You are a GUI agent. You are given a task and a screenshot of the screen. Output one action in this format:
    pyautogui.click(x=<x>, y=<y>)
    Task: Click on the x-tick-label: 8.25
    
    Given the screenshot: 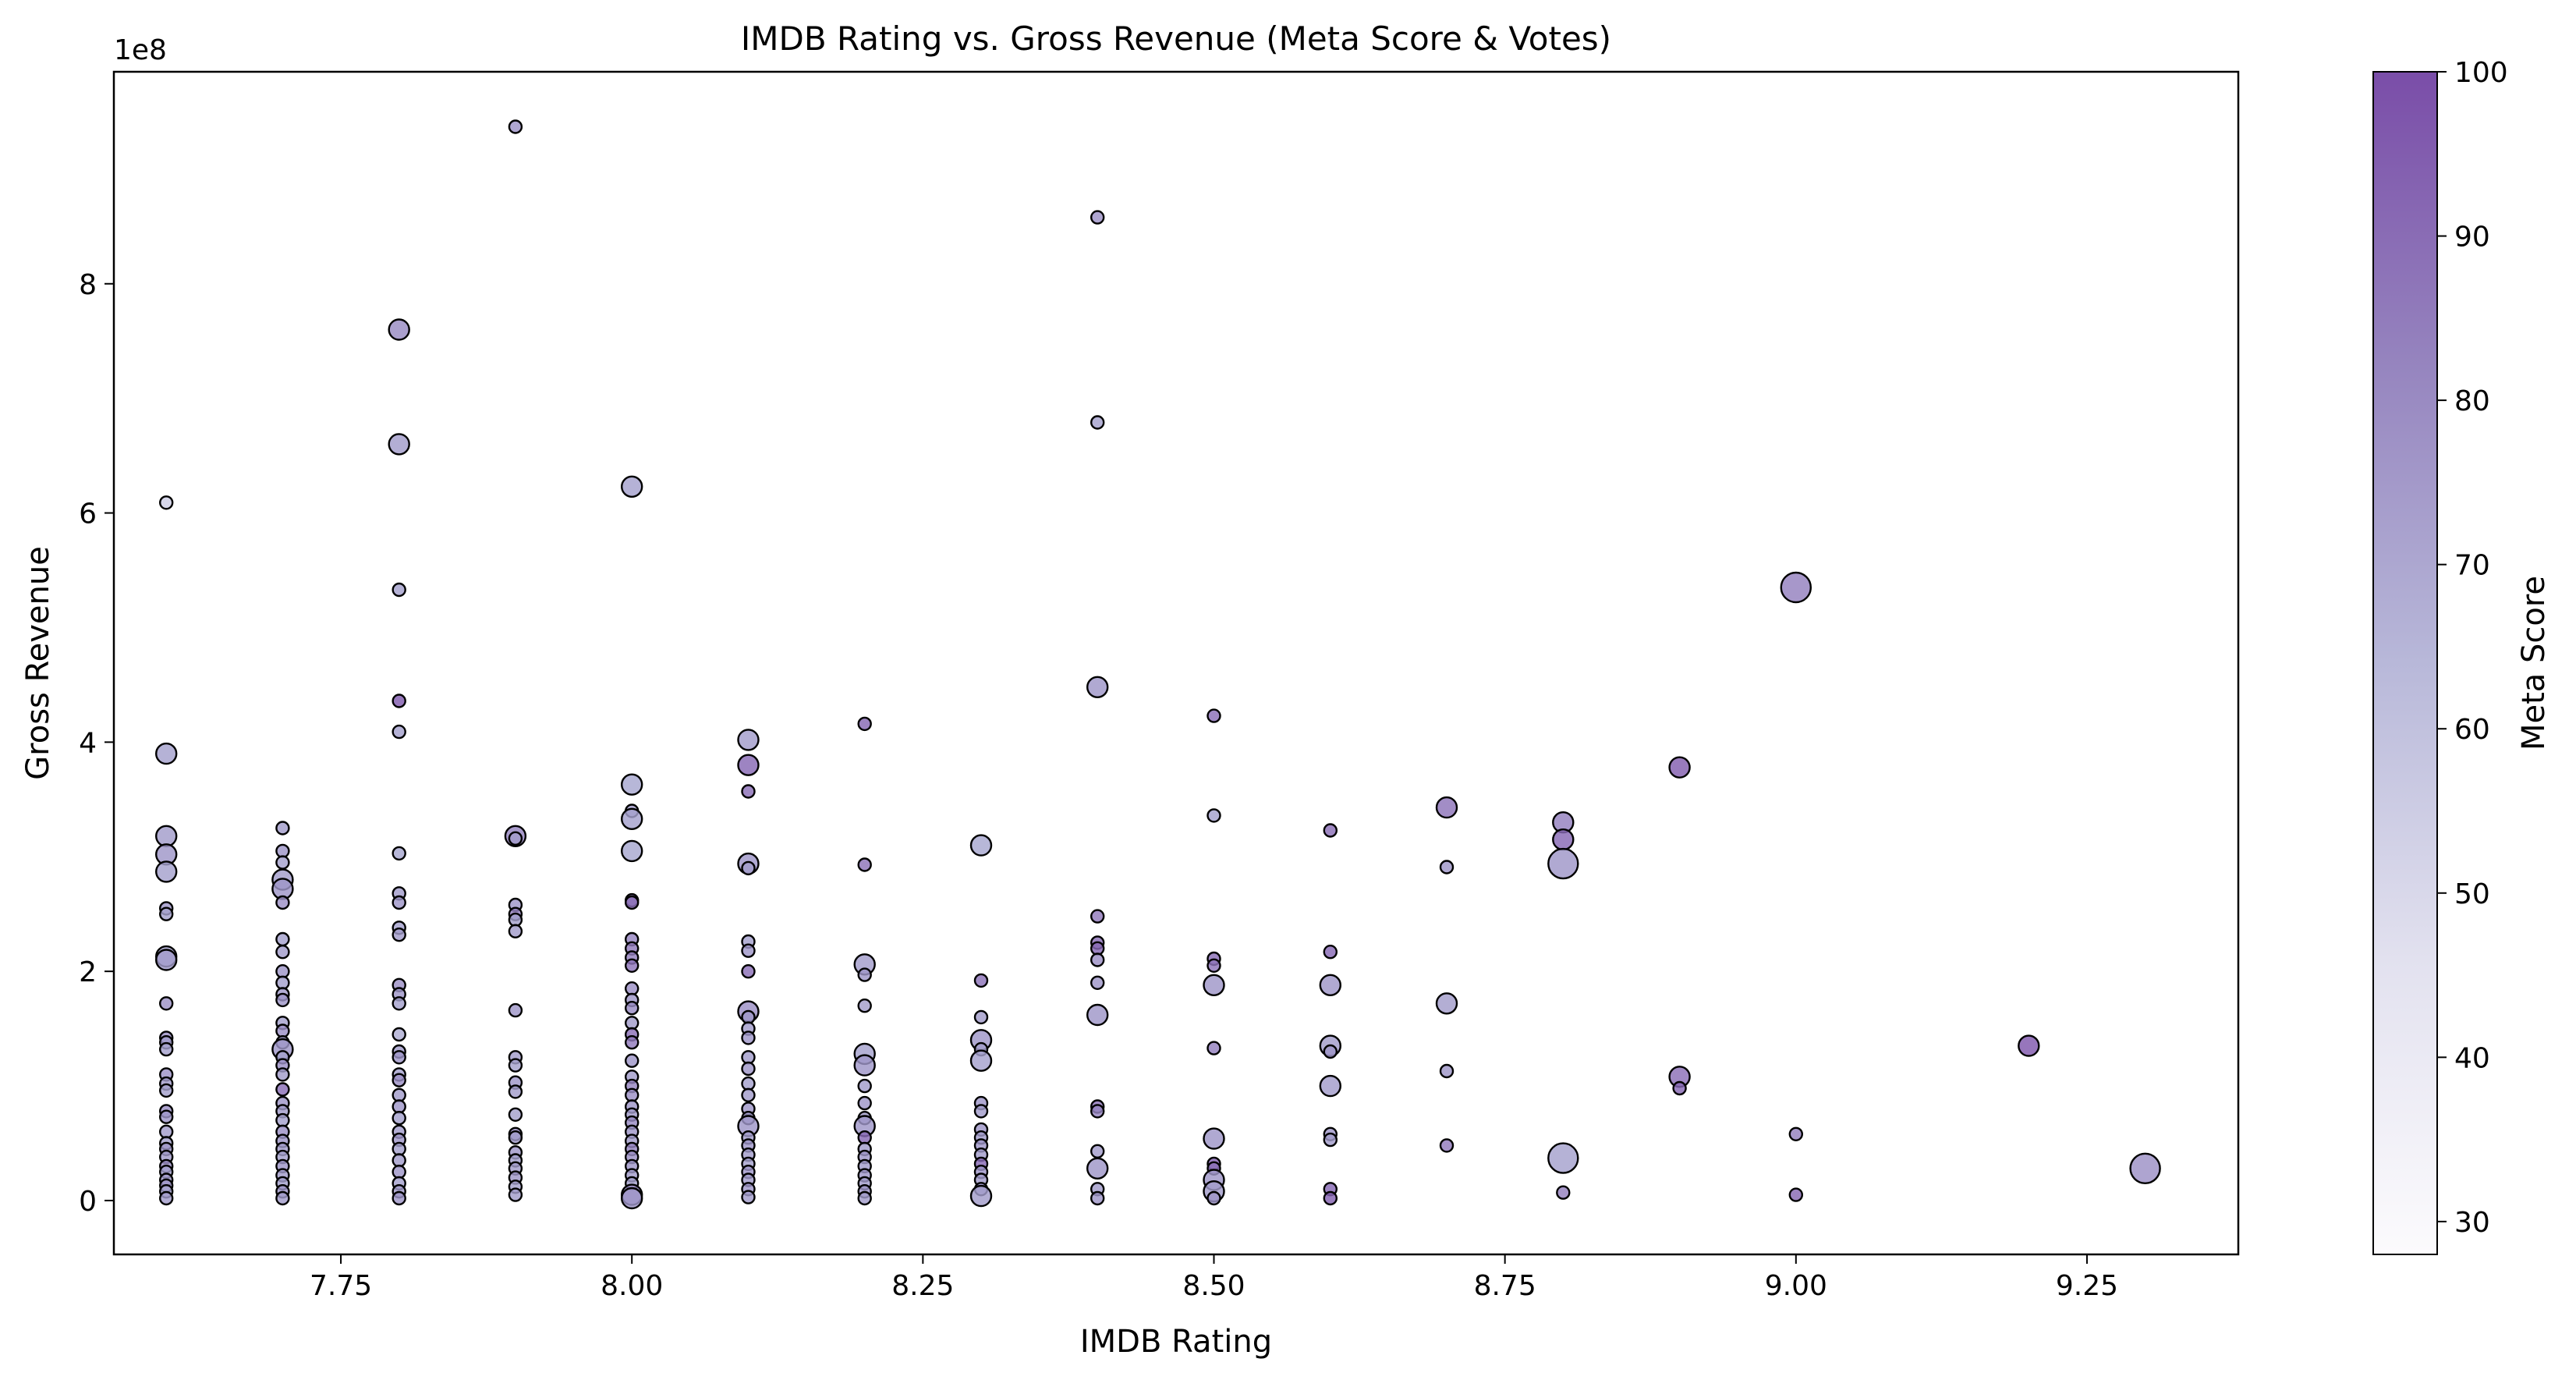 What is the action you would take?
    pyautogui.click(x=923, y=1286)
    